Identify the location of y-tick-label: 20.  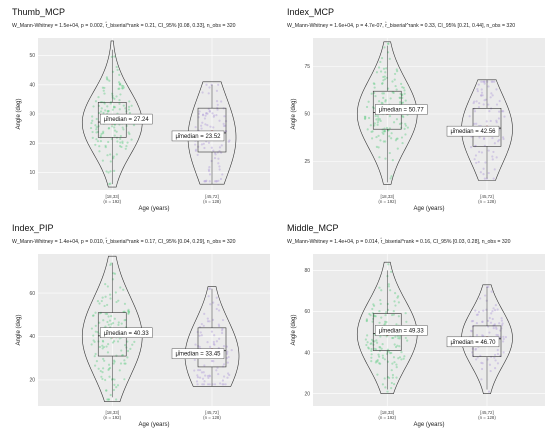
(32, 144).